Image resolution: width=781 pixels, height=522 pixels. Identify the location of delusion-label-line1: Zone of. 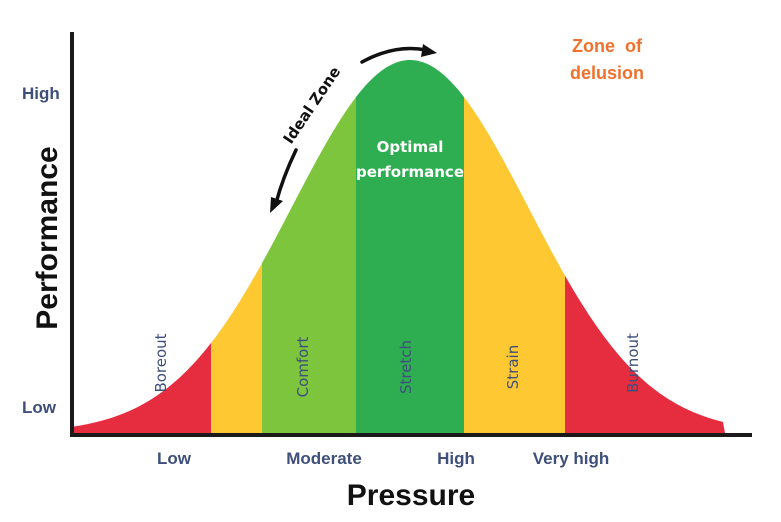
(607, 46).